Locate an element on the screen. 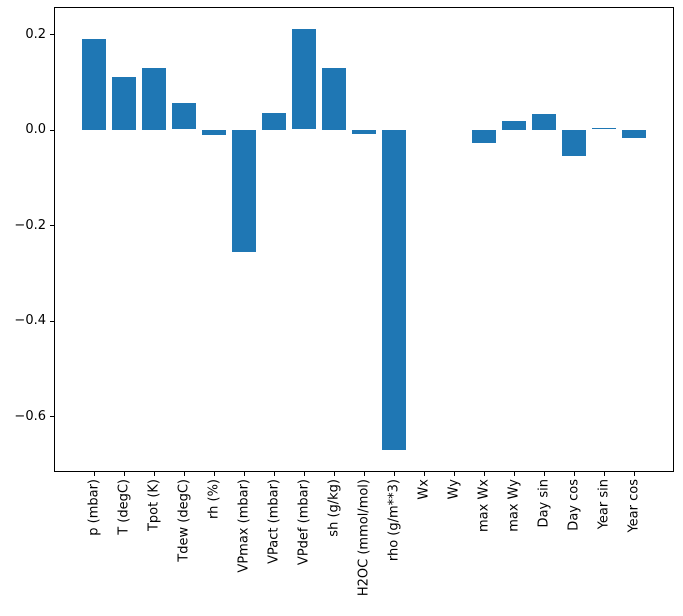 This screenshot has height=616, width=683. bar-year-cos is located at coordinates (634, 134).